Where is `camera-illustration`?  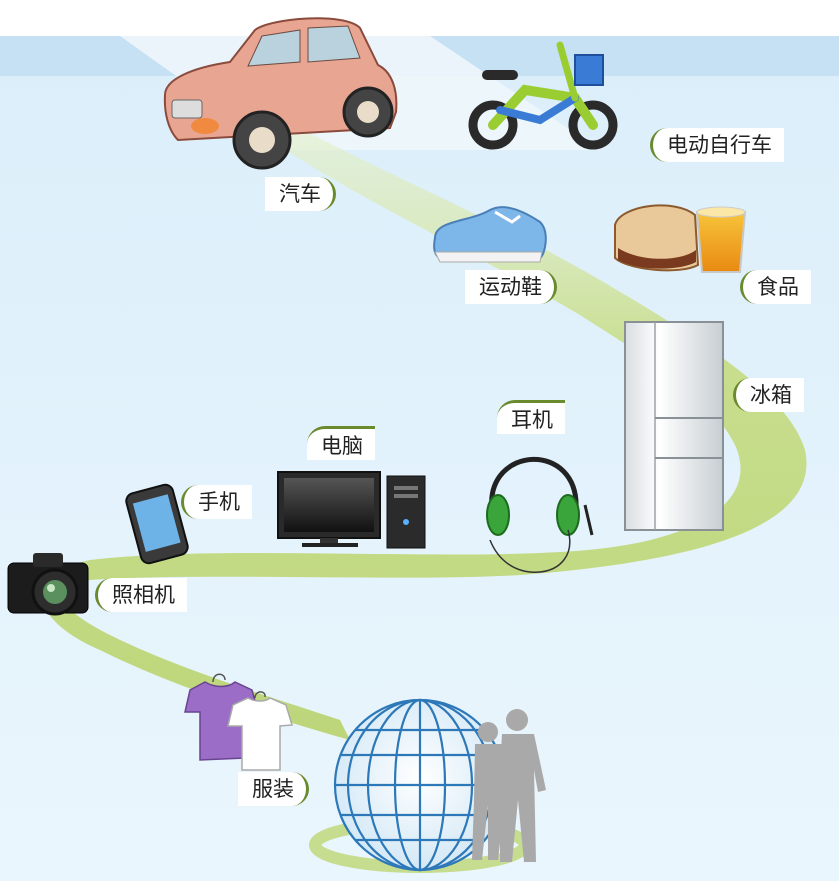
camera-illustration is located at coordinates (48, 584).